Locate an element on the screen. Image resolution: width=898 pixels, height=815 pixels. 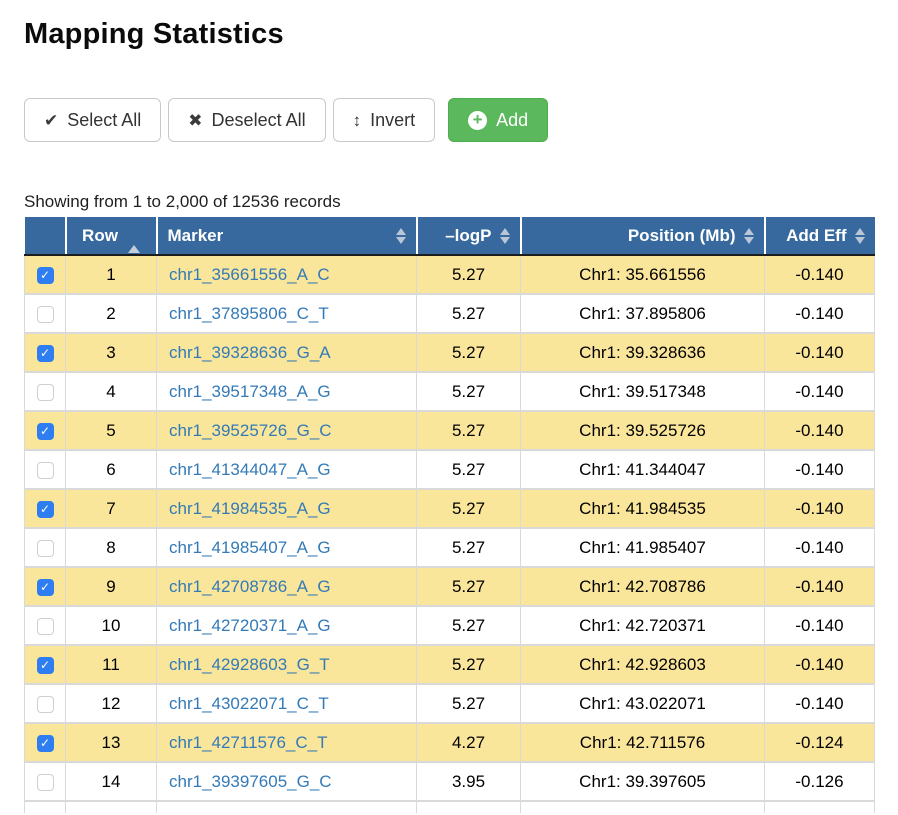
position-value: Chr1: 39.328636 is located at coordinates (642, 352).